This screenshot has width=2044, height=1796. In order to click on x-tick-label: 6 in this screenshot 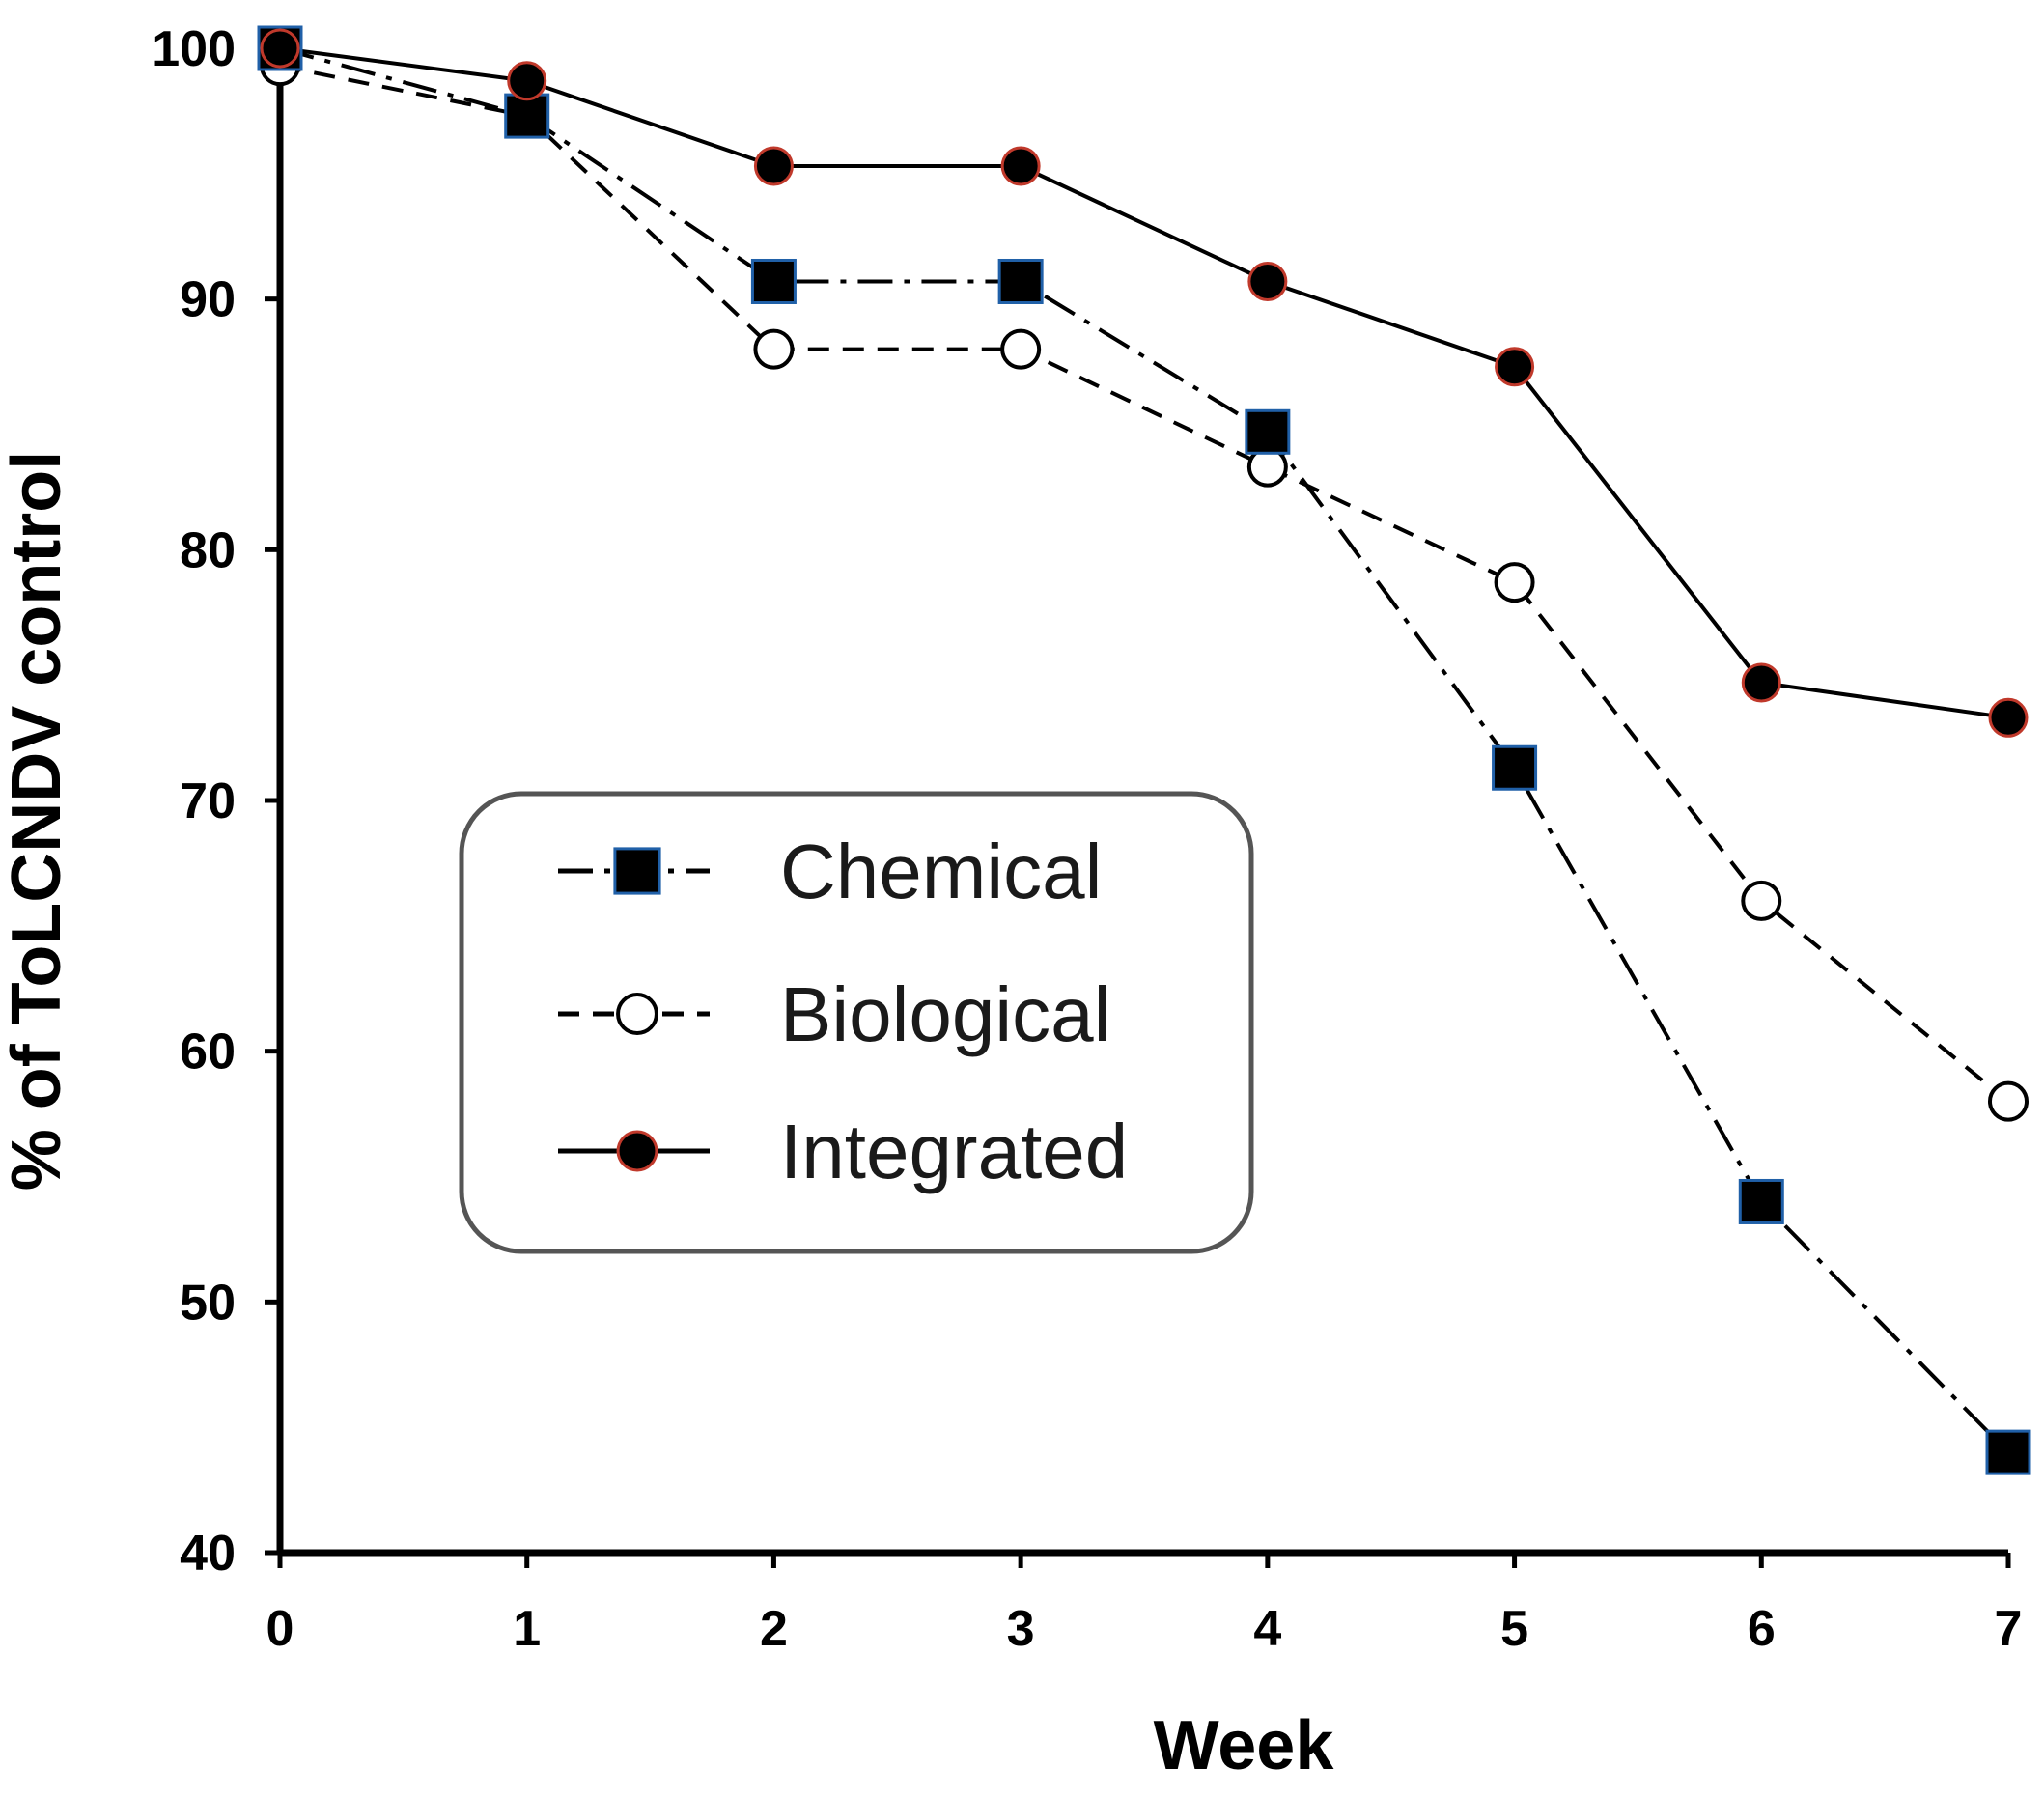, I will do `click(1762, 1629)`.